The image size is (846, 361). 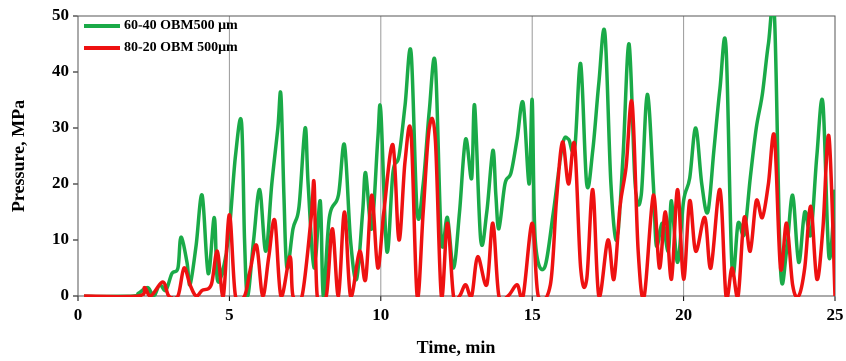 I want to click on y-tick-label: 20, so click(x=60, y=182).